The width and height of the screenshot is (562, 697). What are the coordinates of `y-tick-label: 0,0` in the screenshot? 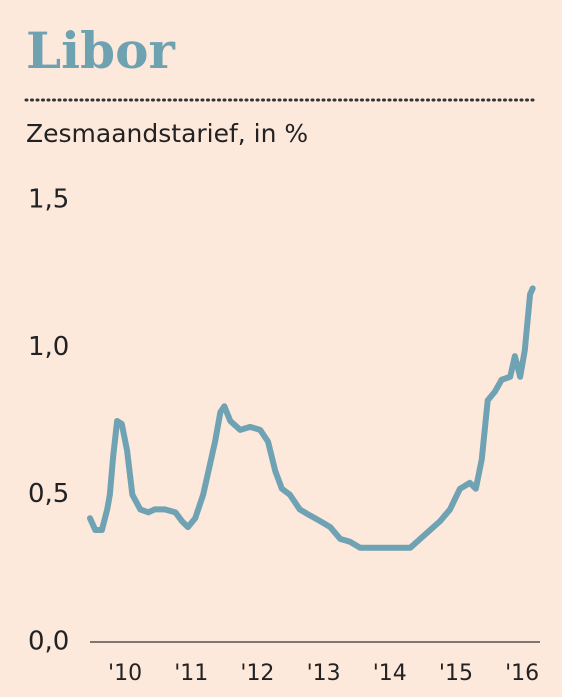 It's located at (48, 642).